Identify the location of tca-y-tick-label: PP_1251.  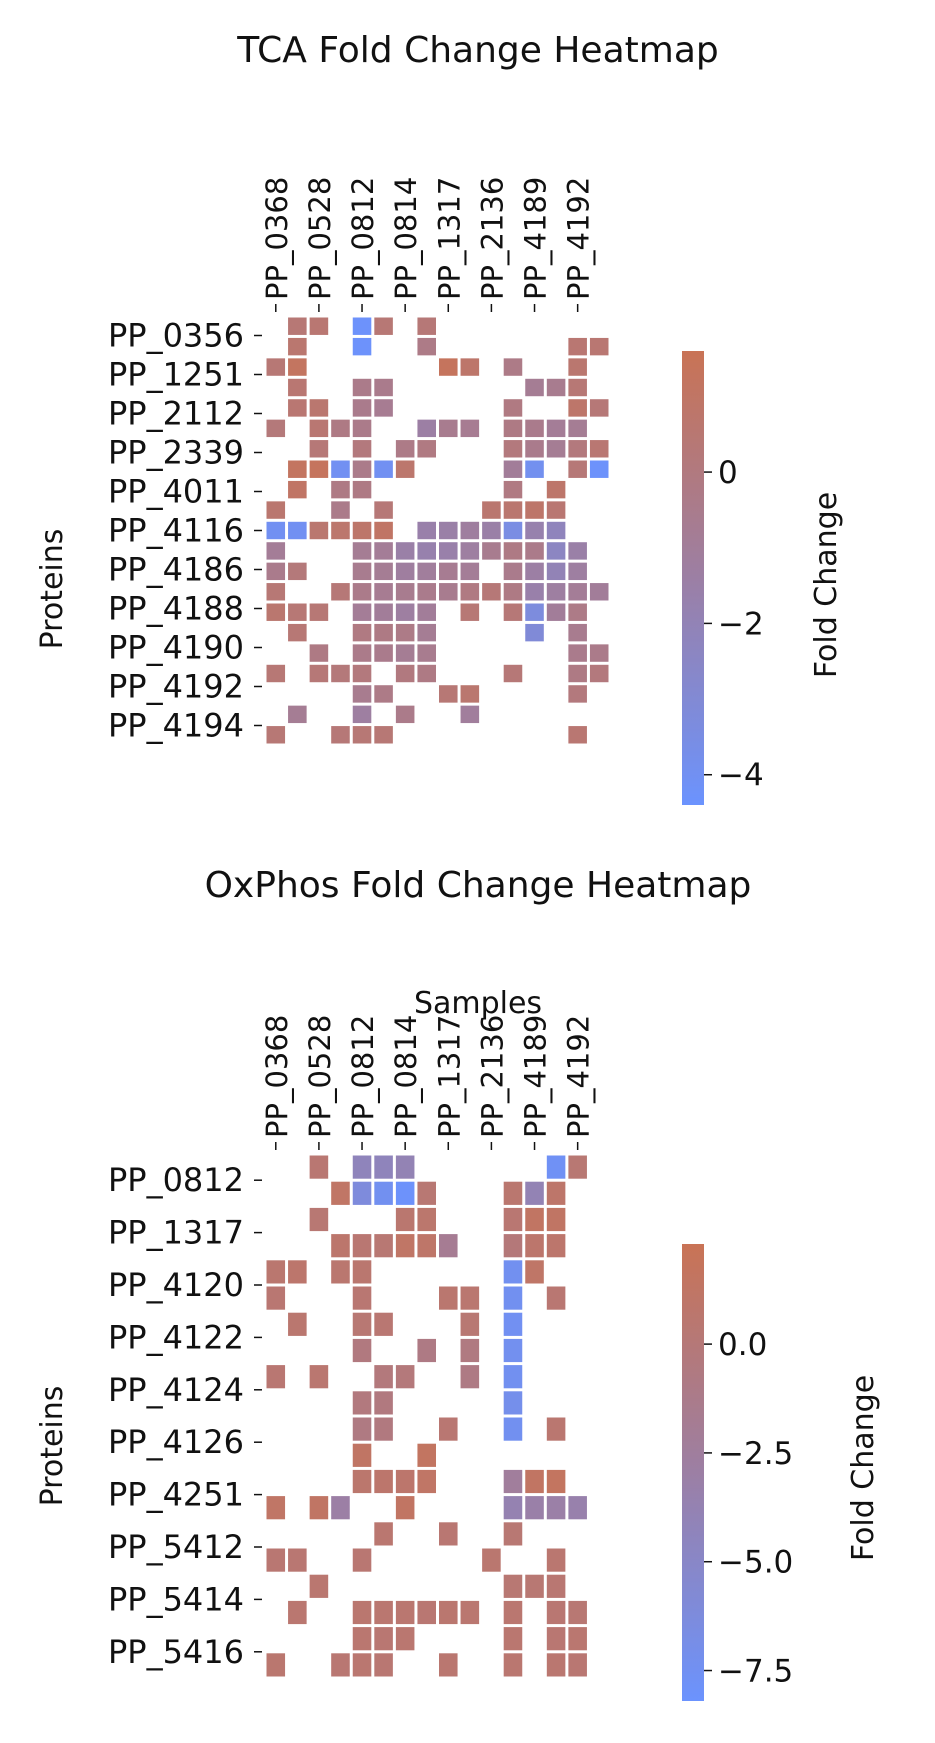
(176, 375).